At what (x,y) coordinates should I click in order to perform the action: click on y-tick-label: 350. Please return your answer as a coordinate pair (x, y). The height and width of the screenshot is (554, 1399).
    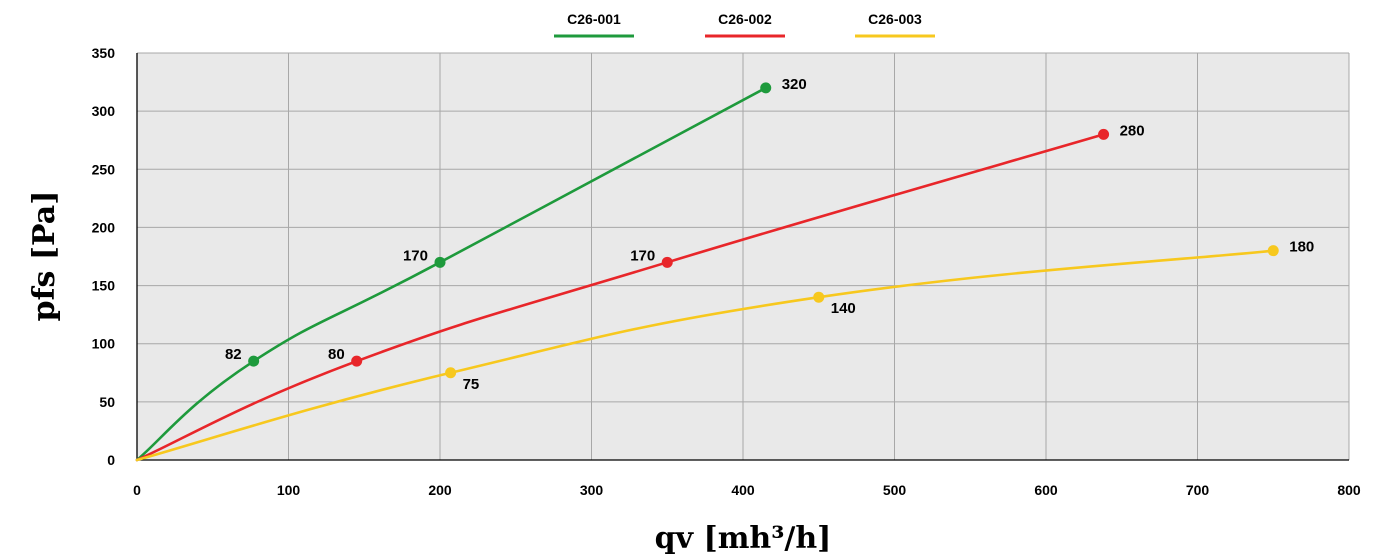
    Looking at the image, I should click on (104, 53).